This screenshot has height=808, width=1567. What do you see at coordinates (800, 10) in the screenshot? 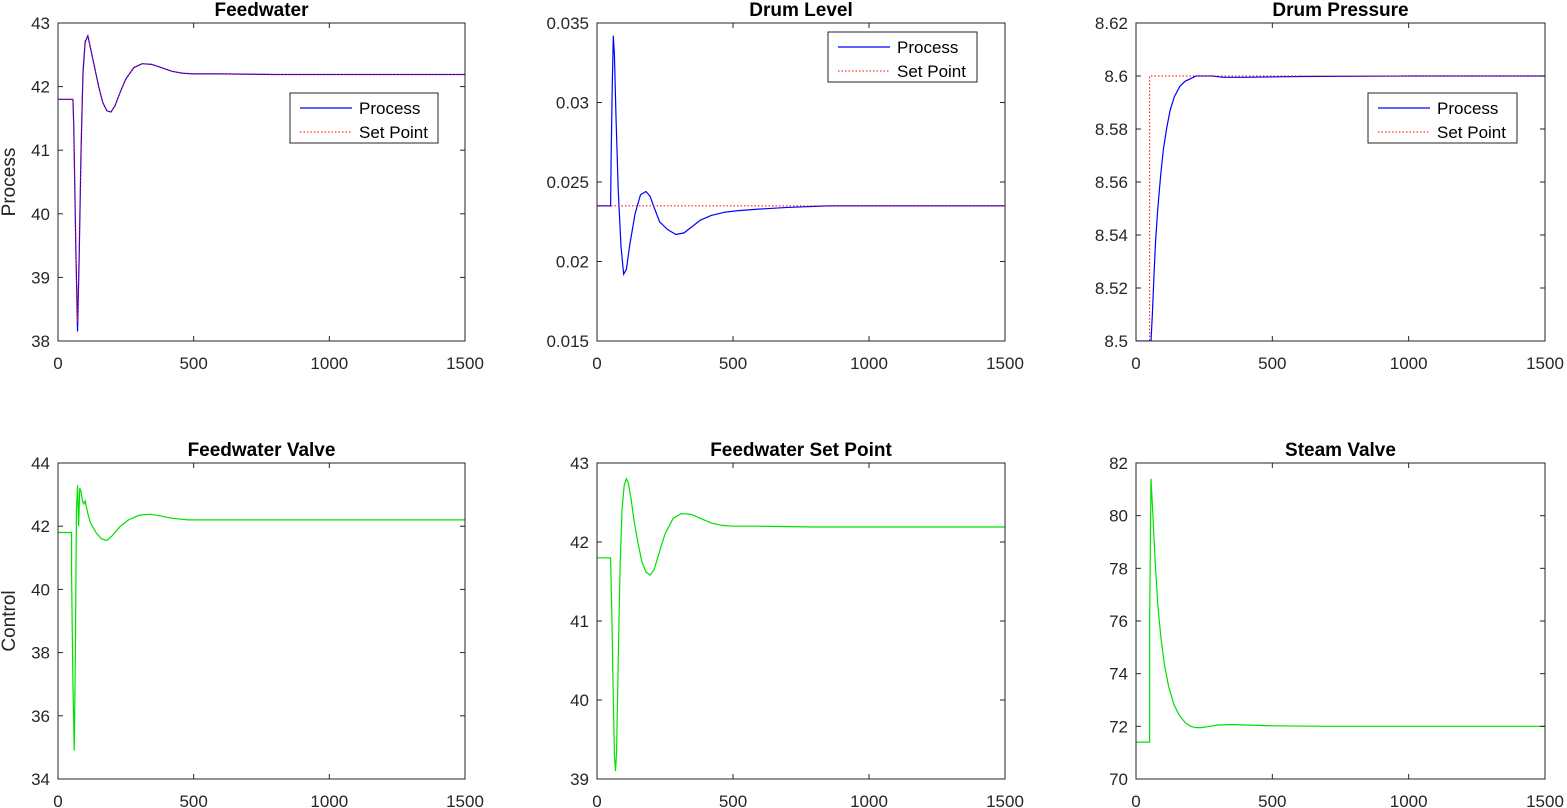
I see `chart-title: Drum Level` at bounding box center [800, 10].